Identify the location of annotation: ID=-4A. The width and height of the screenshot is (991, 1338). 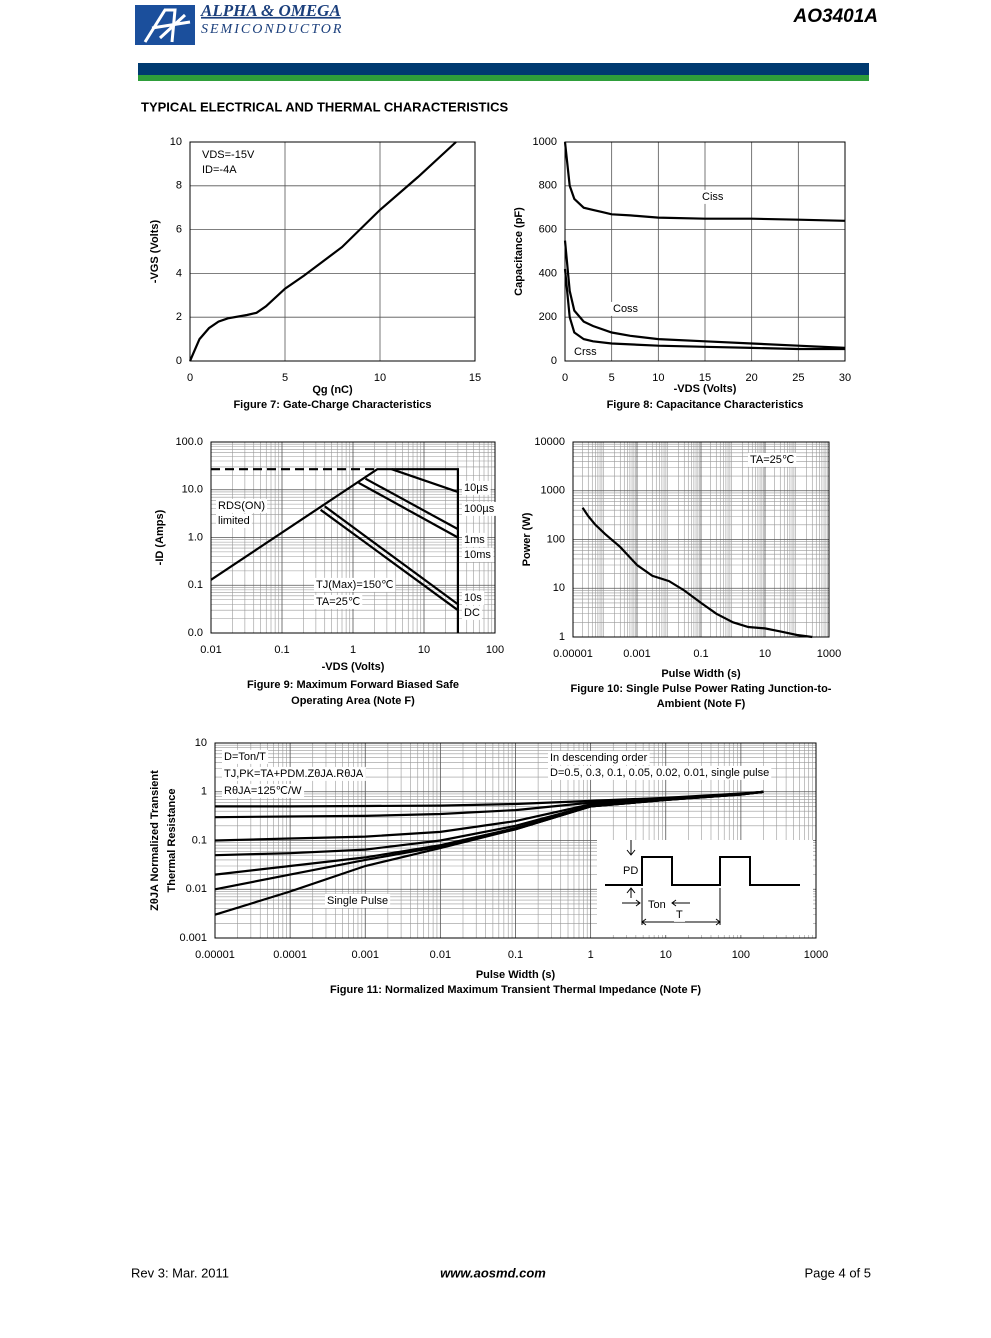
(219, 170).